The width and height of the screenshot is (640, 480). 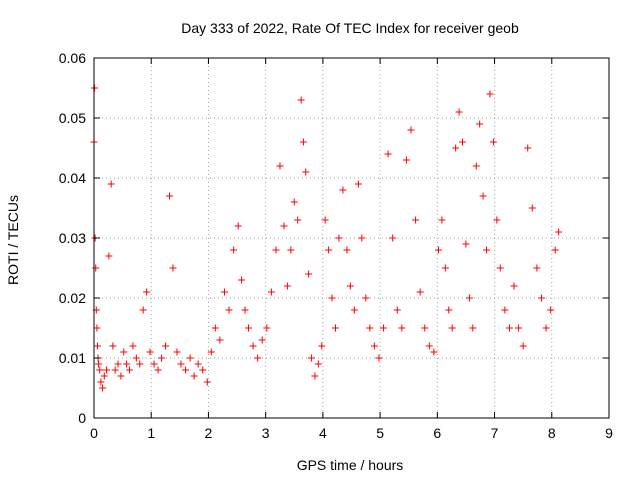 I want to click on x-tick-label: 9, so click(x=609, y=433).